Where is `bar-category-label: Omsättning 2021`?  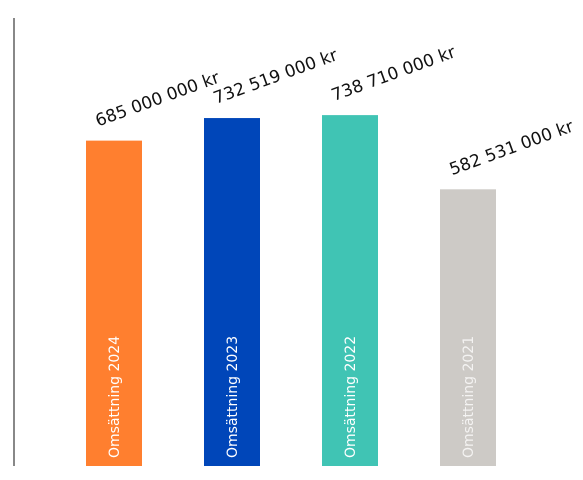
bar-category-label: Omsättning 2021 is located at coordinates (469, 397).